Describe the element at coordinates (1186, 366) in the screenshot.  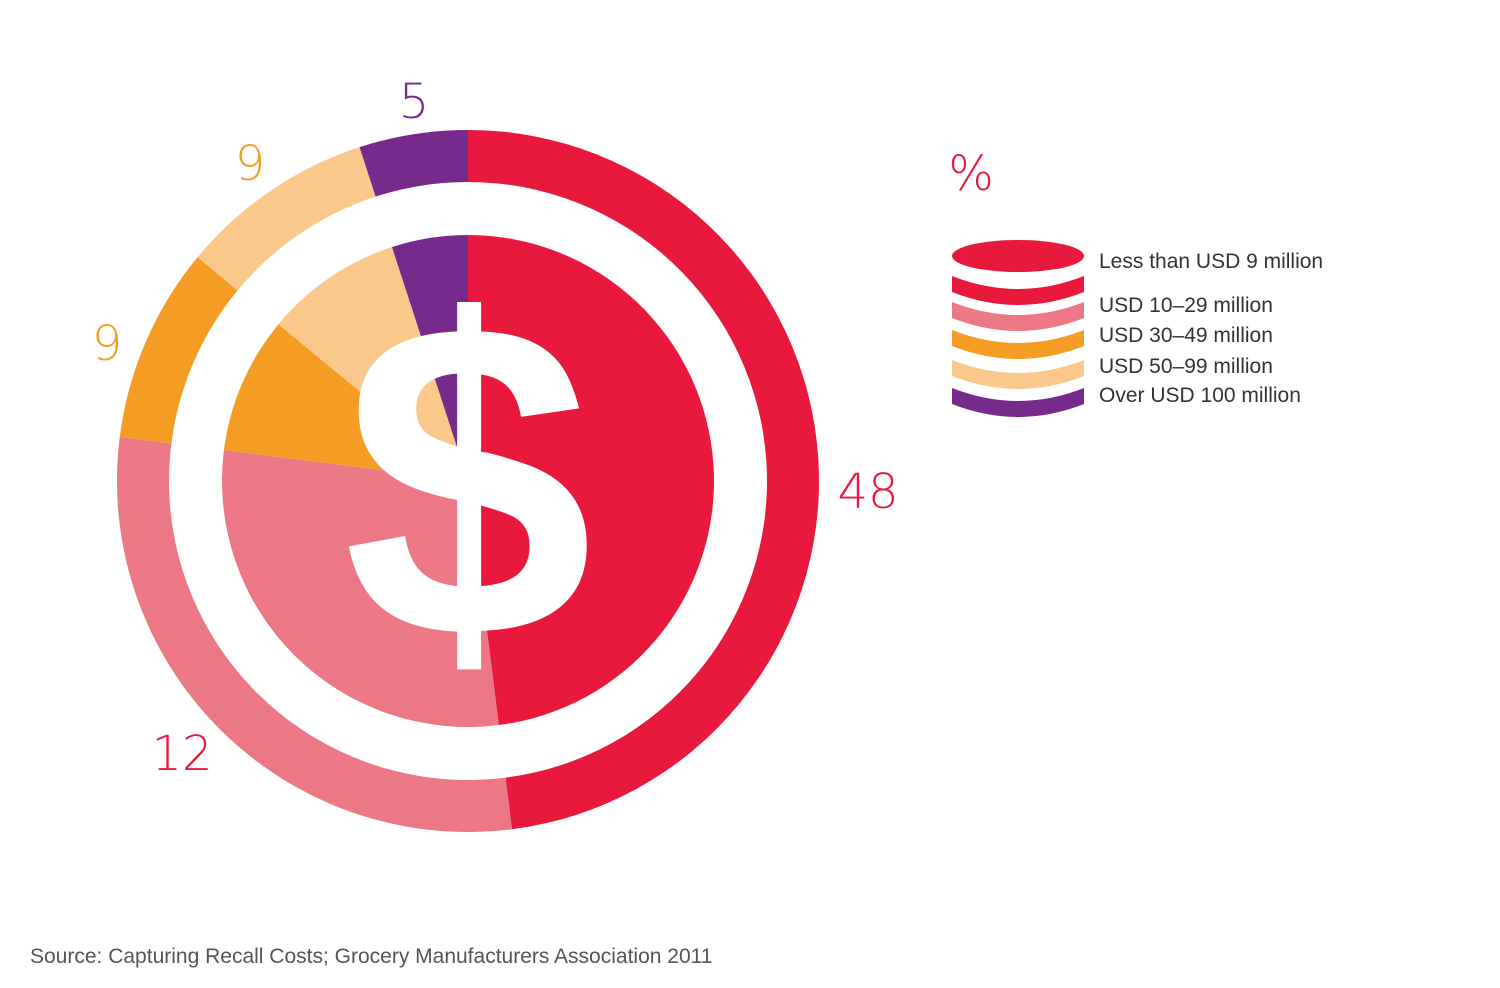
I see `legend-label-3: USD 50–99 million` at that location.